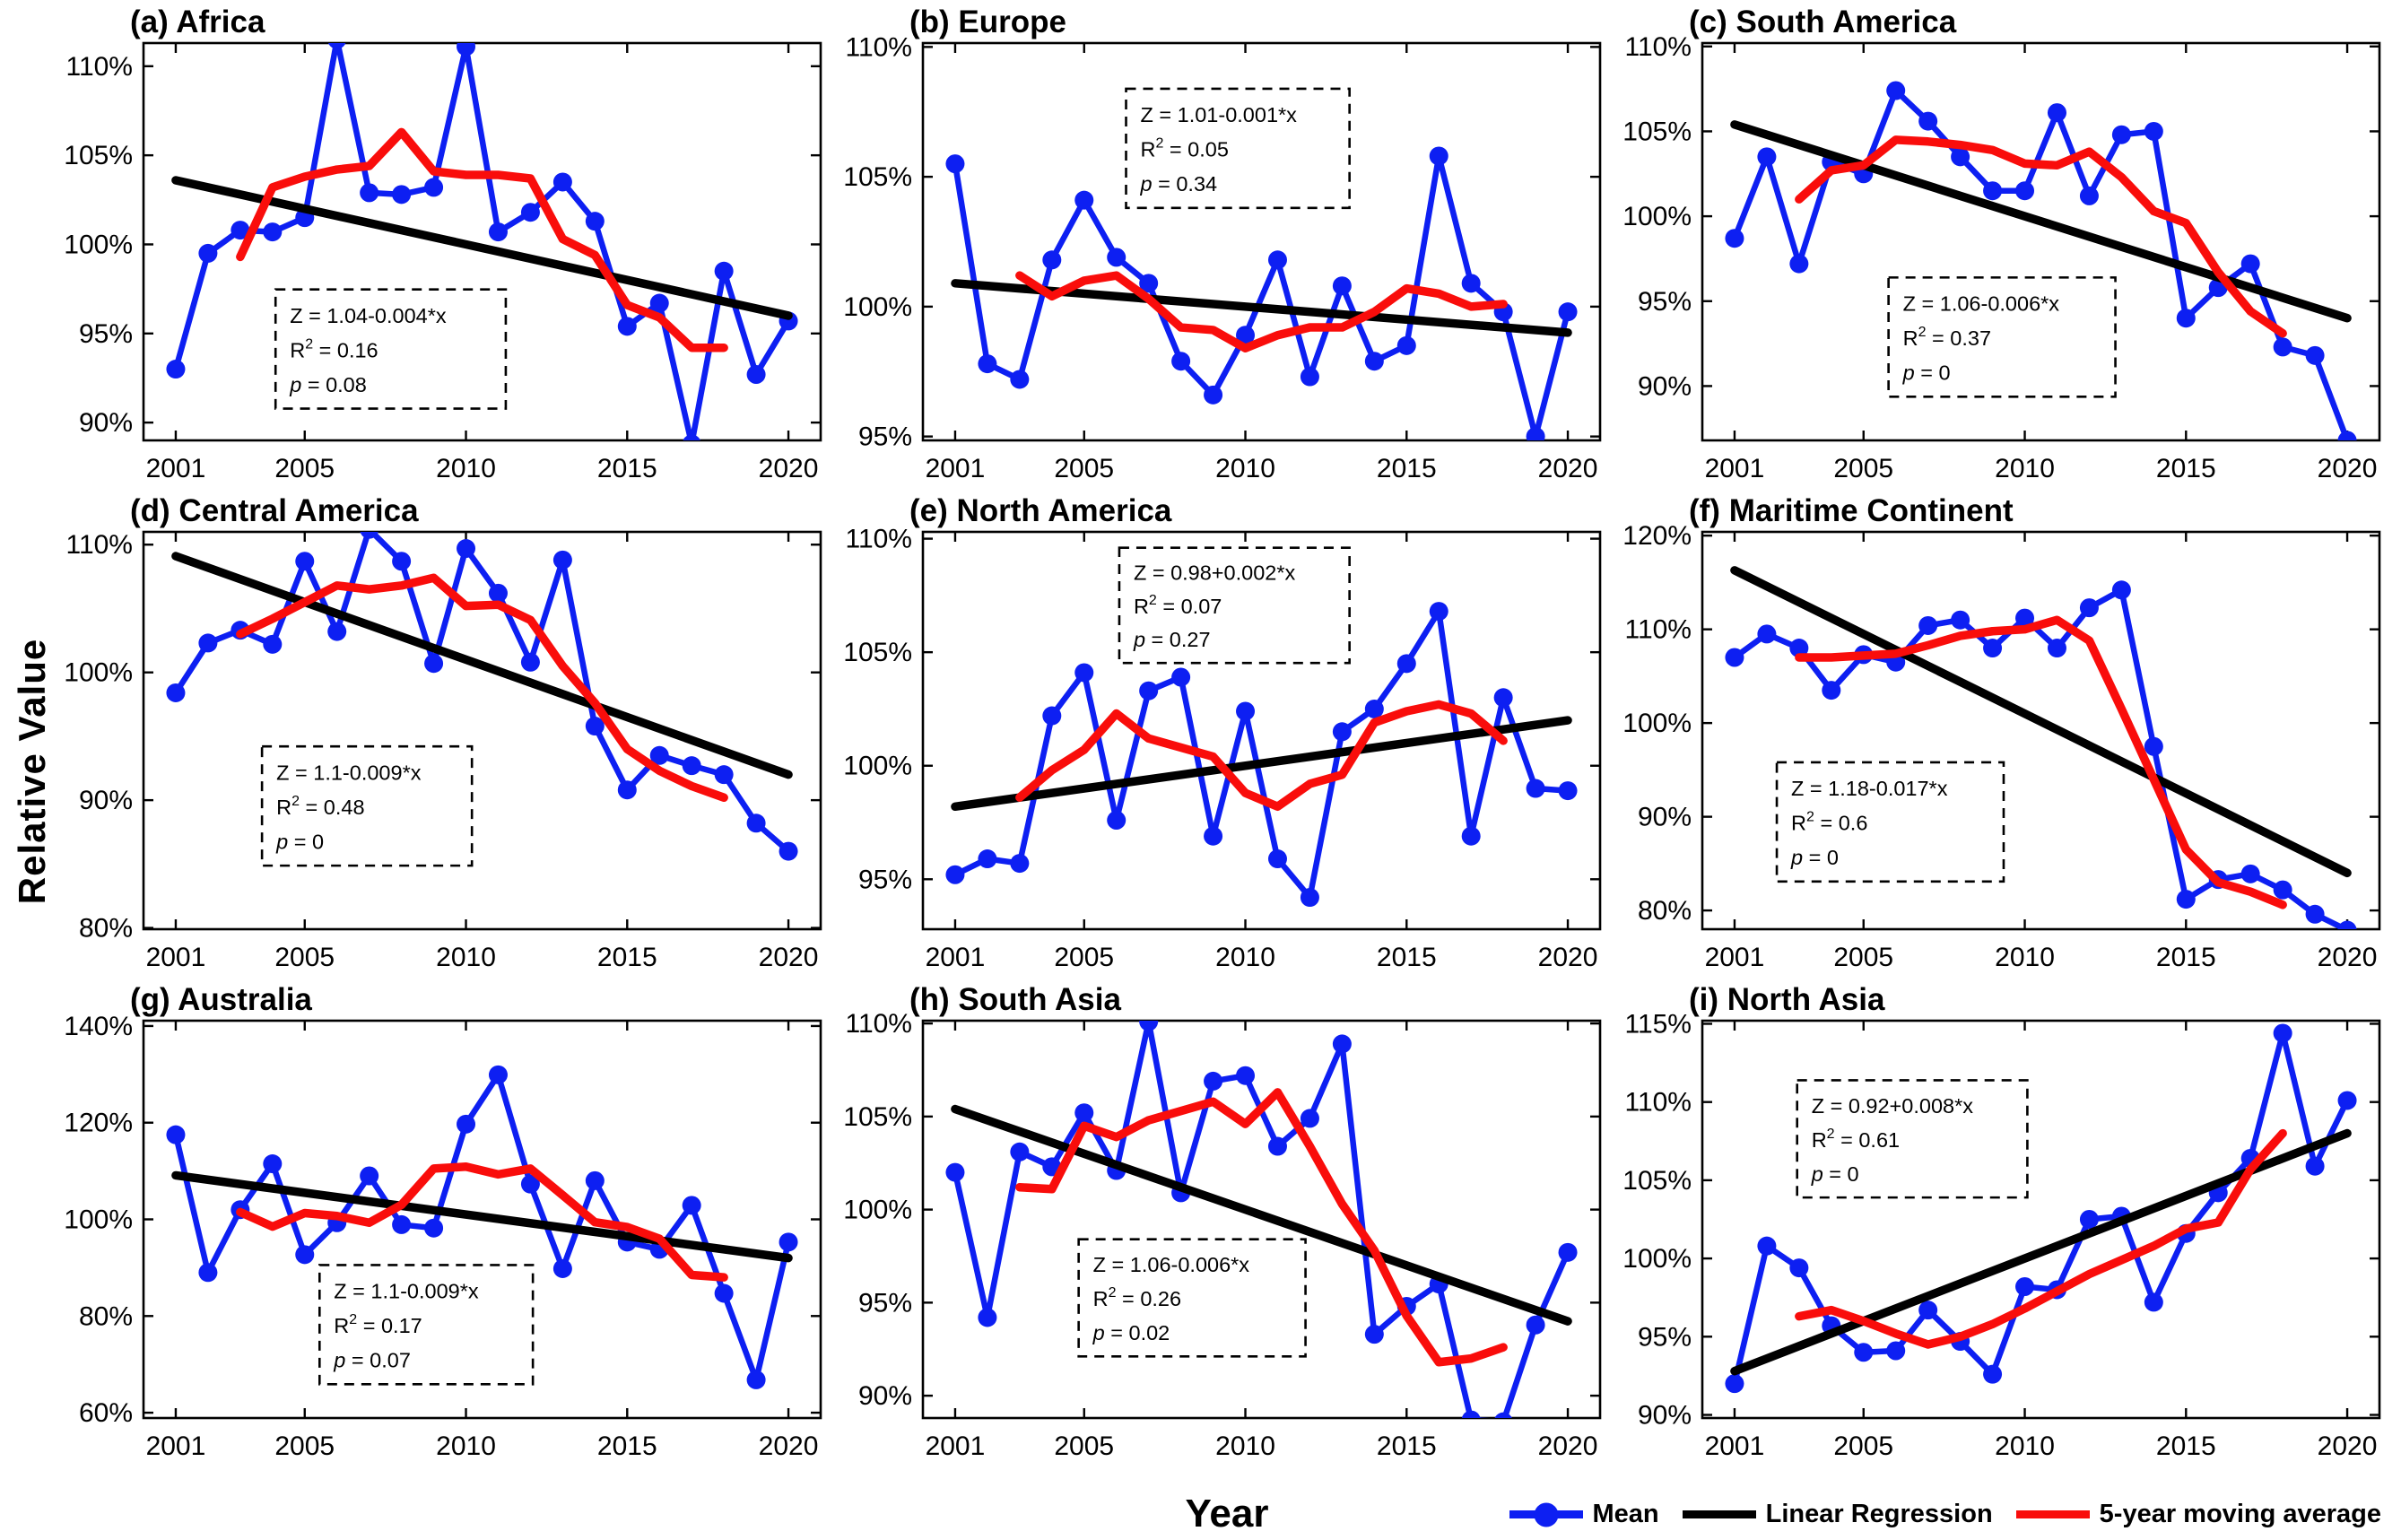  What do you see at coordinates (1546, 1514) in the screenshot?
I see `mean-line-swatch` at bounding box center [1546, 1514].